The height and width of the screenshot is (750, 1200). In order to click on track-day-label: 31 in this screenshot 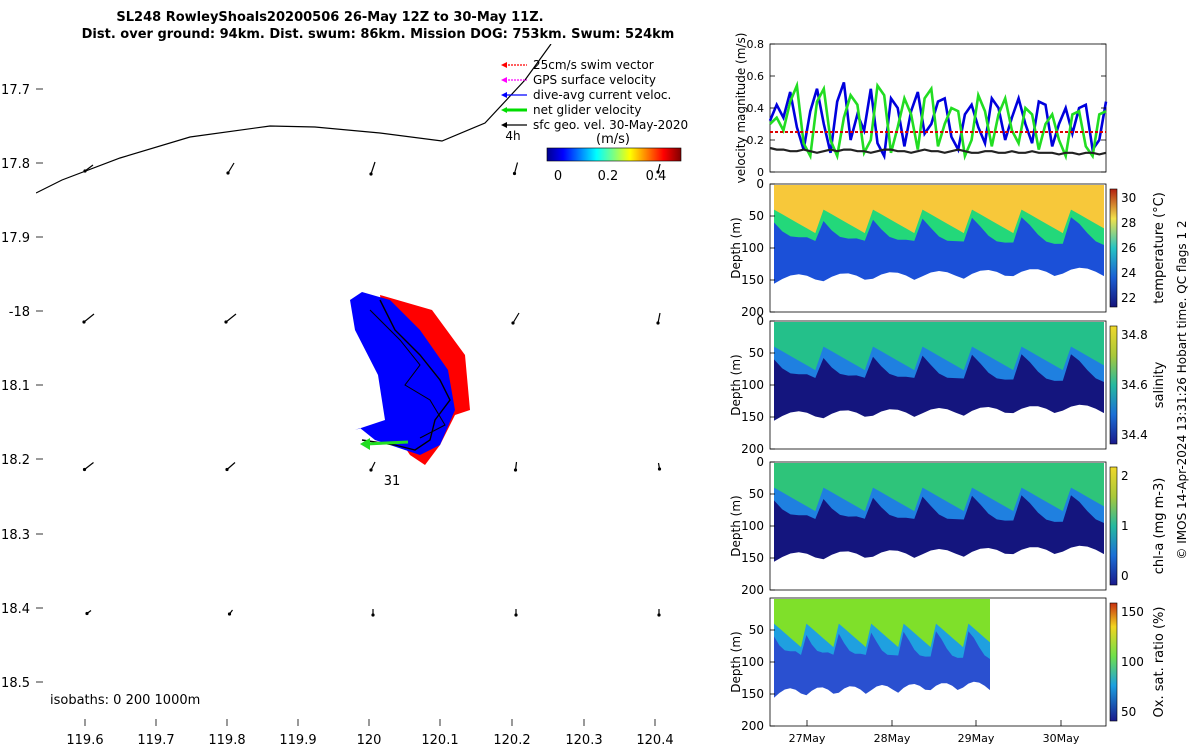, I will do `click(392, 481)`.